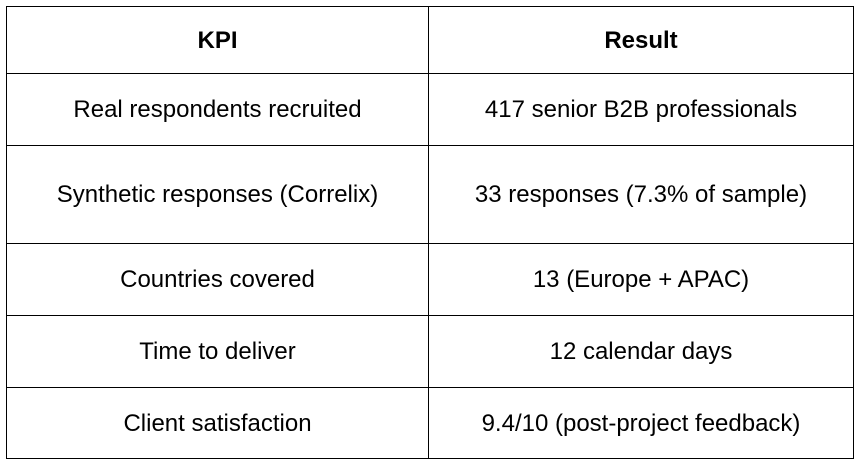 Image resolution: width=859 pixels, height=466 pixels. Describe the element at coordinates (217, 109) in the screenshot. I see `kpi-cell: Real respondents recruited` at that location.